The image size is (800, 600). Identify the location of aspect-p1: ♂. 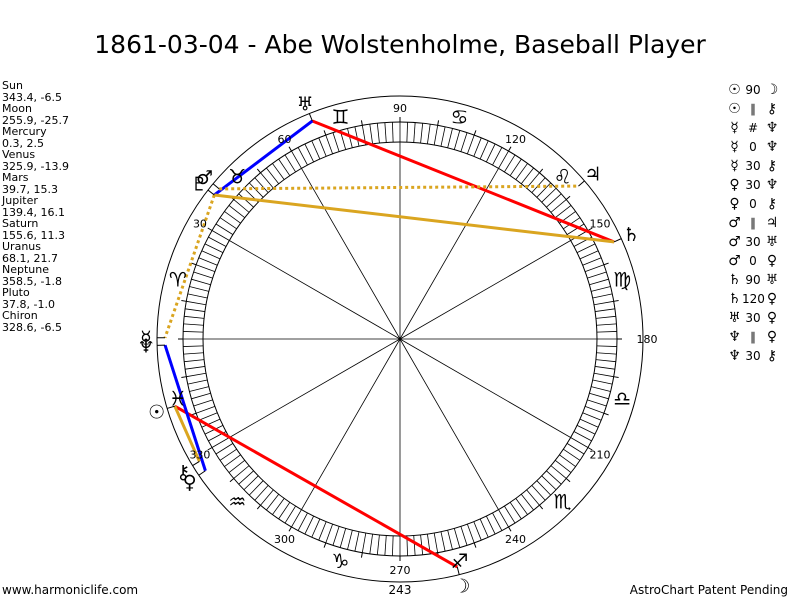
(734, 223).